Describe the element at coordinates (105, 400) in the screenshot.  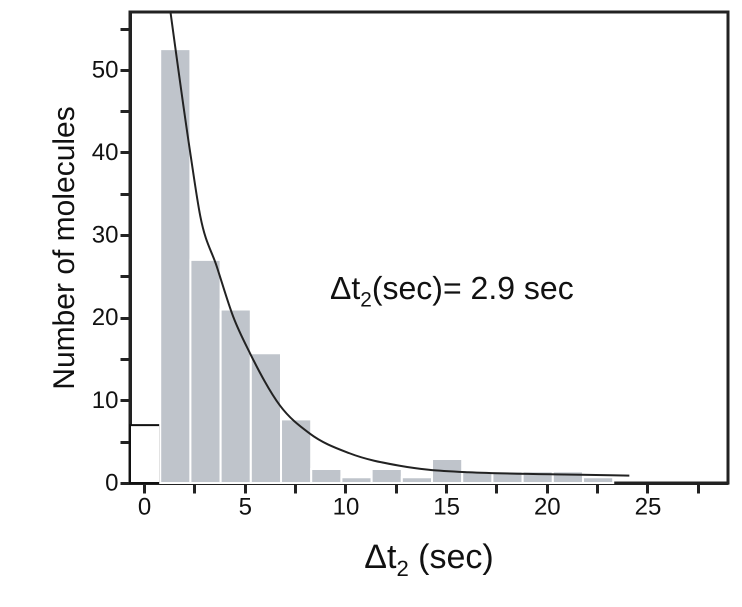
I see `y-tick-label: 10` at that location.